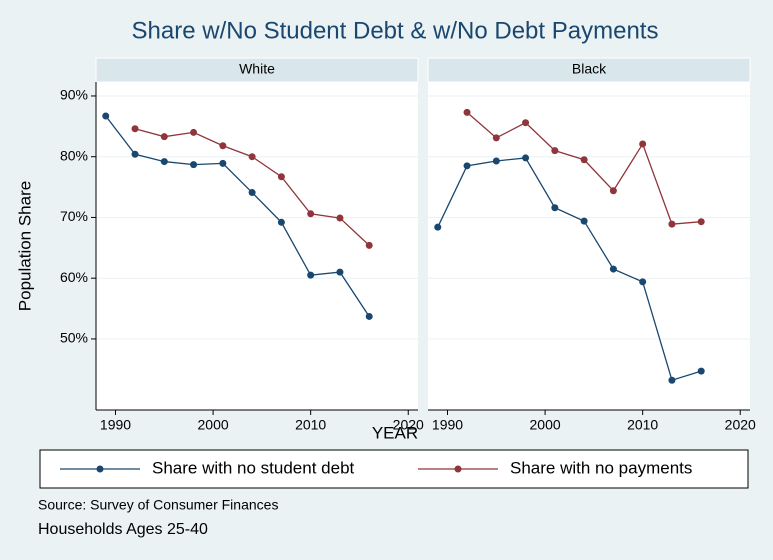 The width and height of the screenshot is (773, 560). What do you see at coordinates (74, 338) in the screenshot?
I see `y-tick-label: 50%` at bounding box center [74, 338].